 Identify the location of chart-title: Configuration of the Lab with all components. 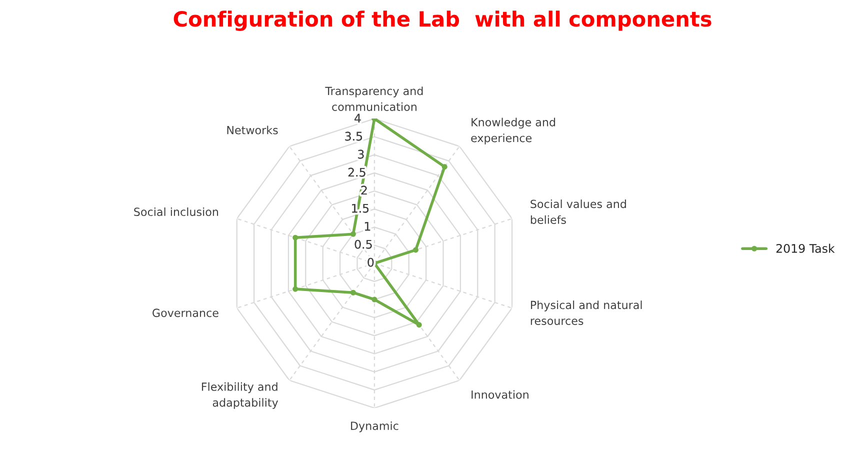
(443, 20).